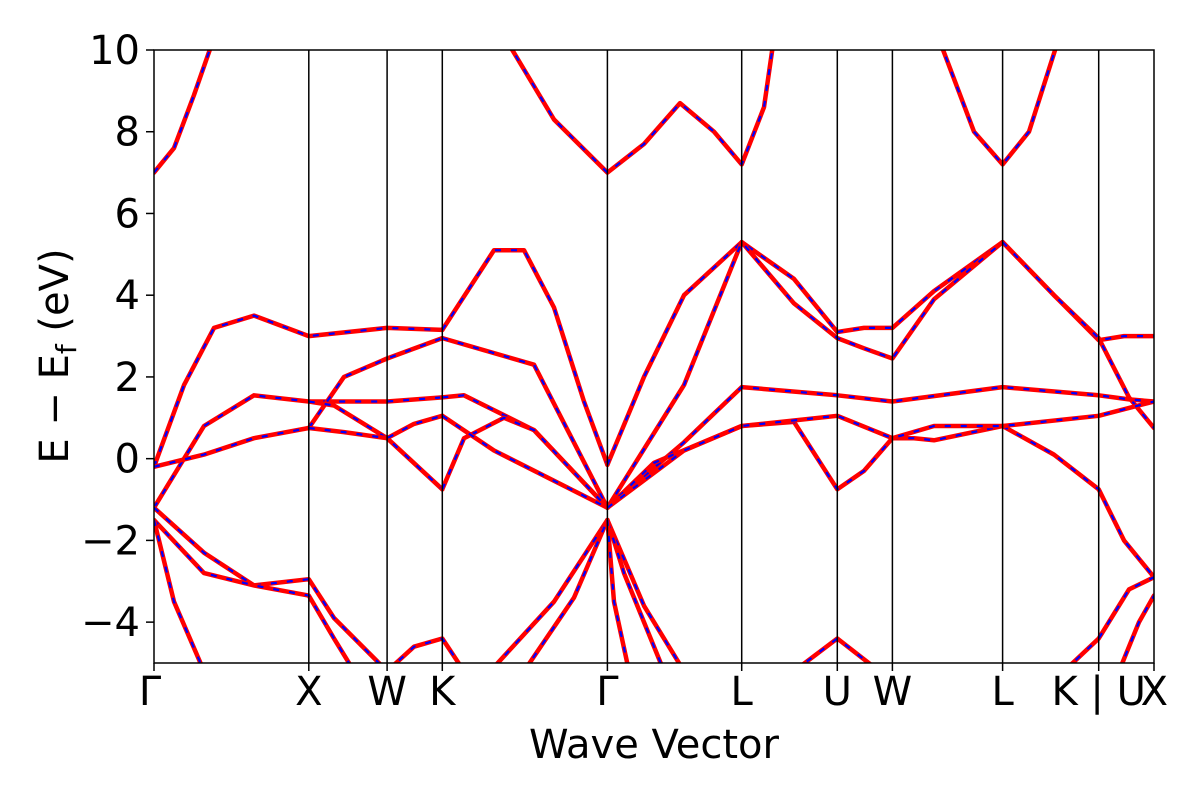 The width and height of the screenshot is (1200, 800). I want to click on y-tick-label: −2, so click(110, 541).